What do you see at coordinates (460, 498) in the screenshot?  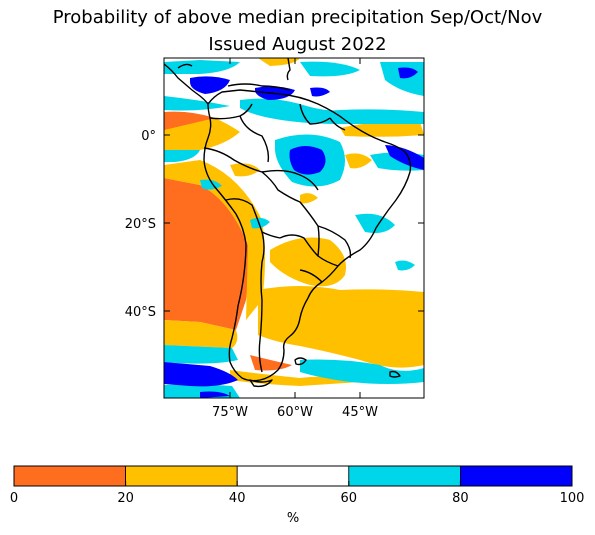 I see `colorbar-tick-label: 80` at bounding box center [460, 498].